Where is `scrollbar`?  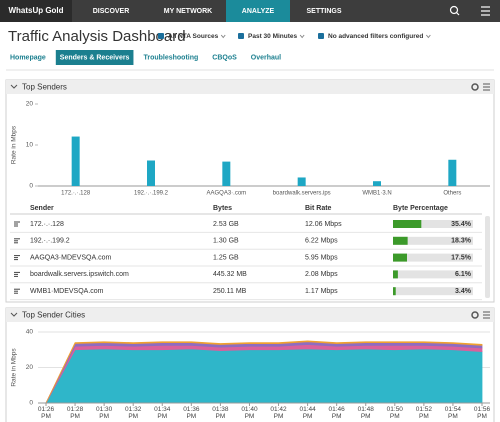
scrollbar is located at coordinates (487, 257).